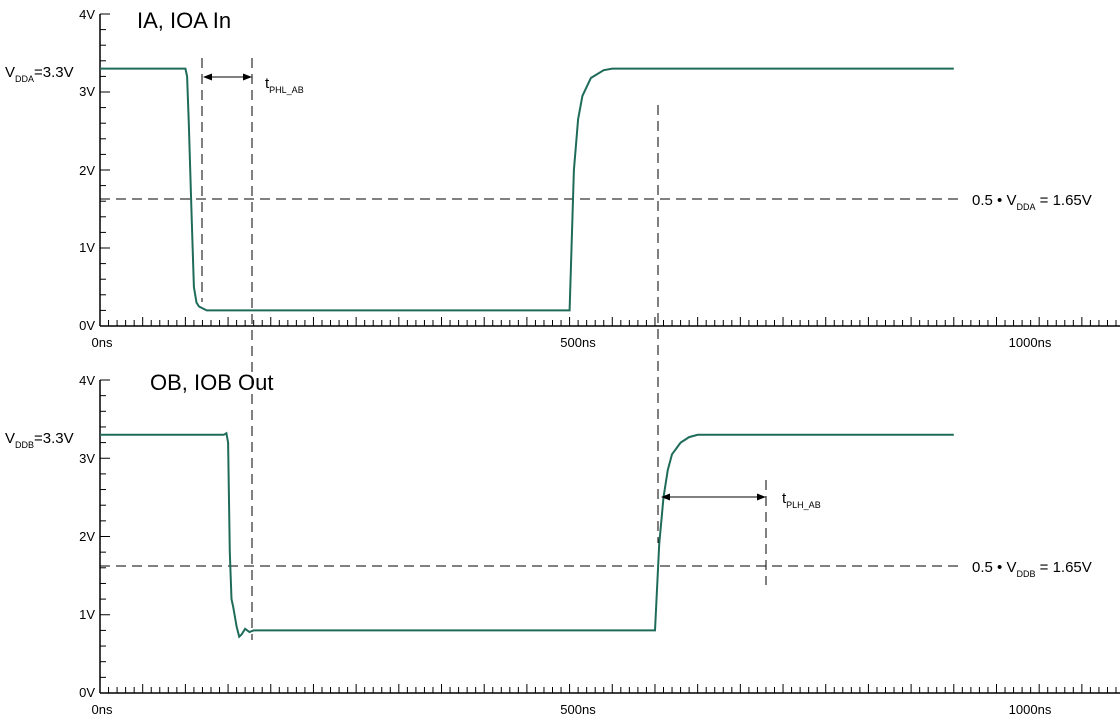 This screenshot has width=1120, height=721. What do you see at coordinates (1025, 207) in the screenshot?
I see `half-vdd-sub: DDA` at bounding box center [1025, 207].